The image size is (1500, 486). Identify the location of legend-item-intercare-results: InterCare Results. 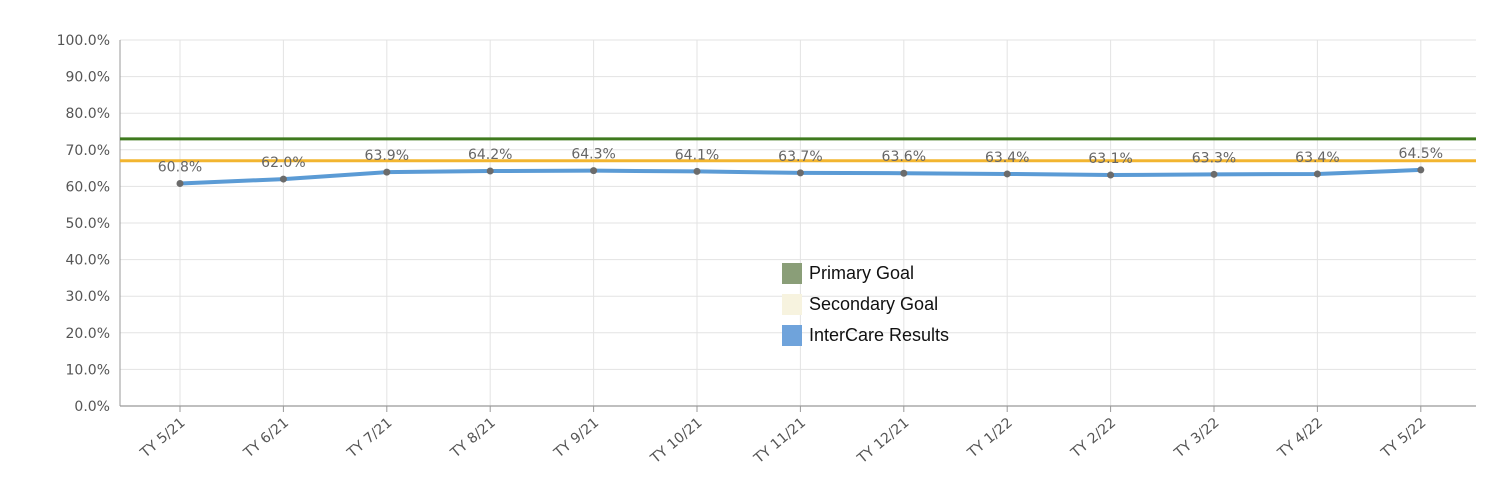
(865, 335).